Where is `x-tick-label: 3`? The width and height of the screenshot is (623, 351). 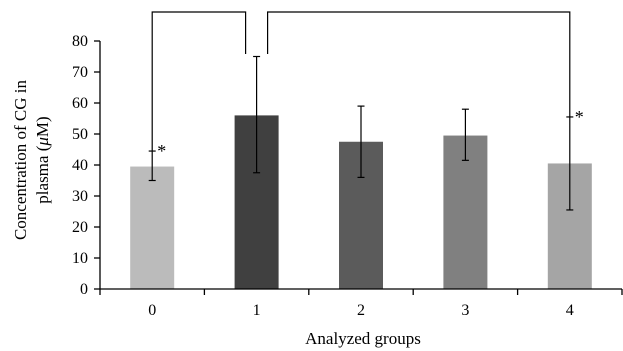
x-tick-label: 3 is located at coordinates (465, 310).